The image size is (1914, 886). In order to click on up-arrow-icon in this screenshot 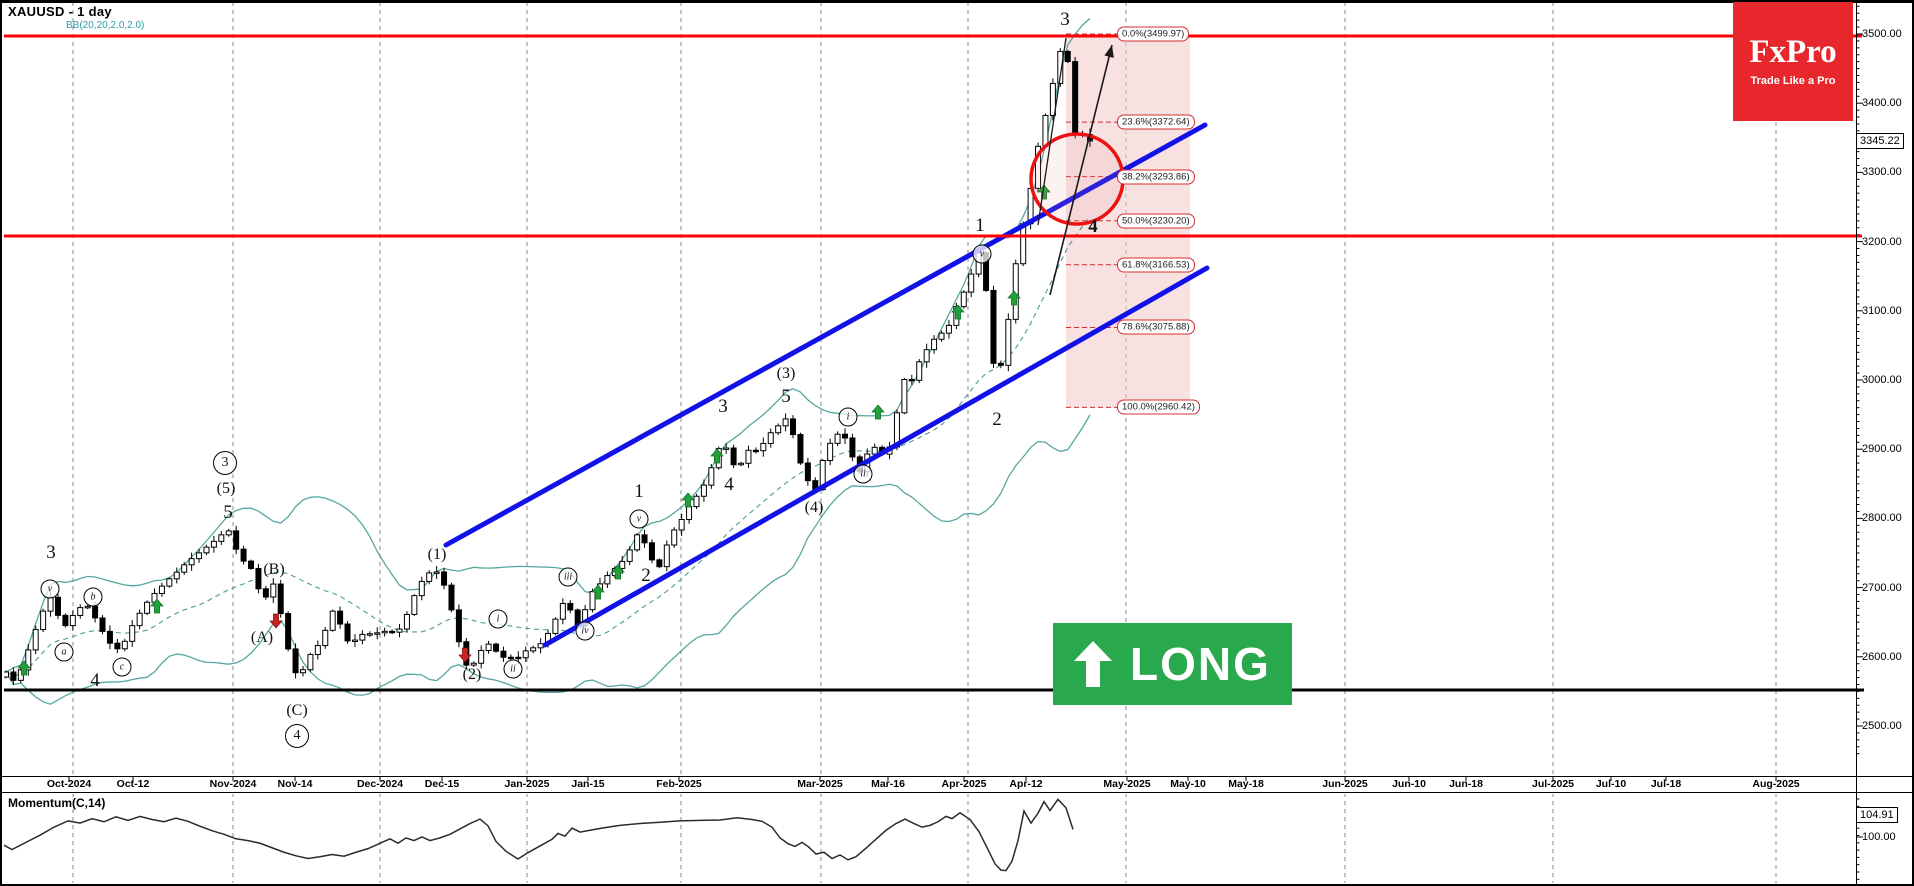, I will do `click(1093, 664)`.